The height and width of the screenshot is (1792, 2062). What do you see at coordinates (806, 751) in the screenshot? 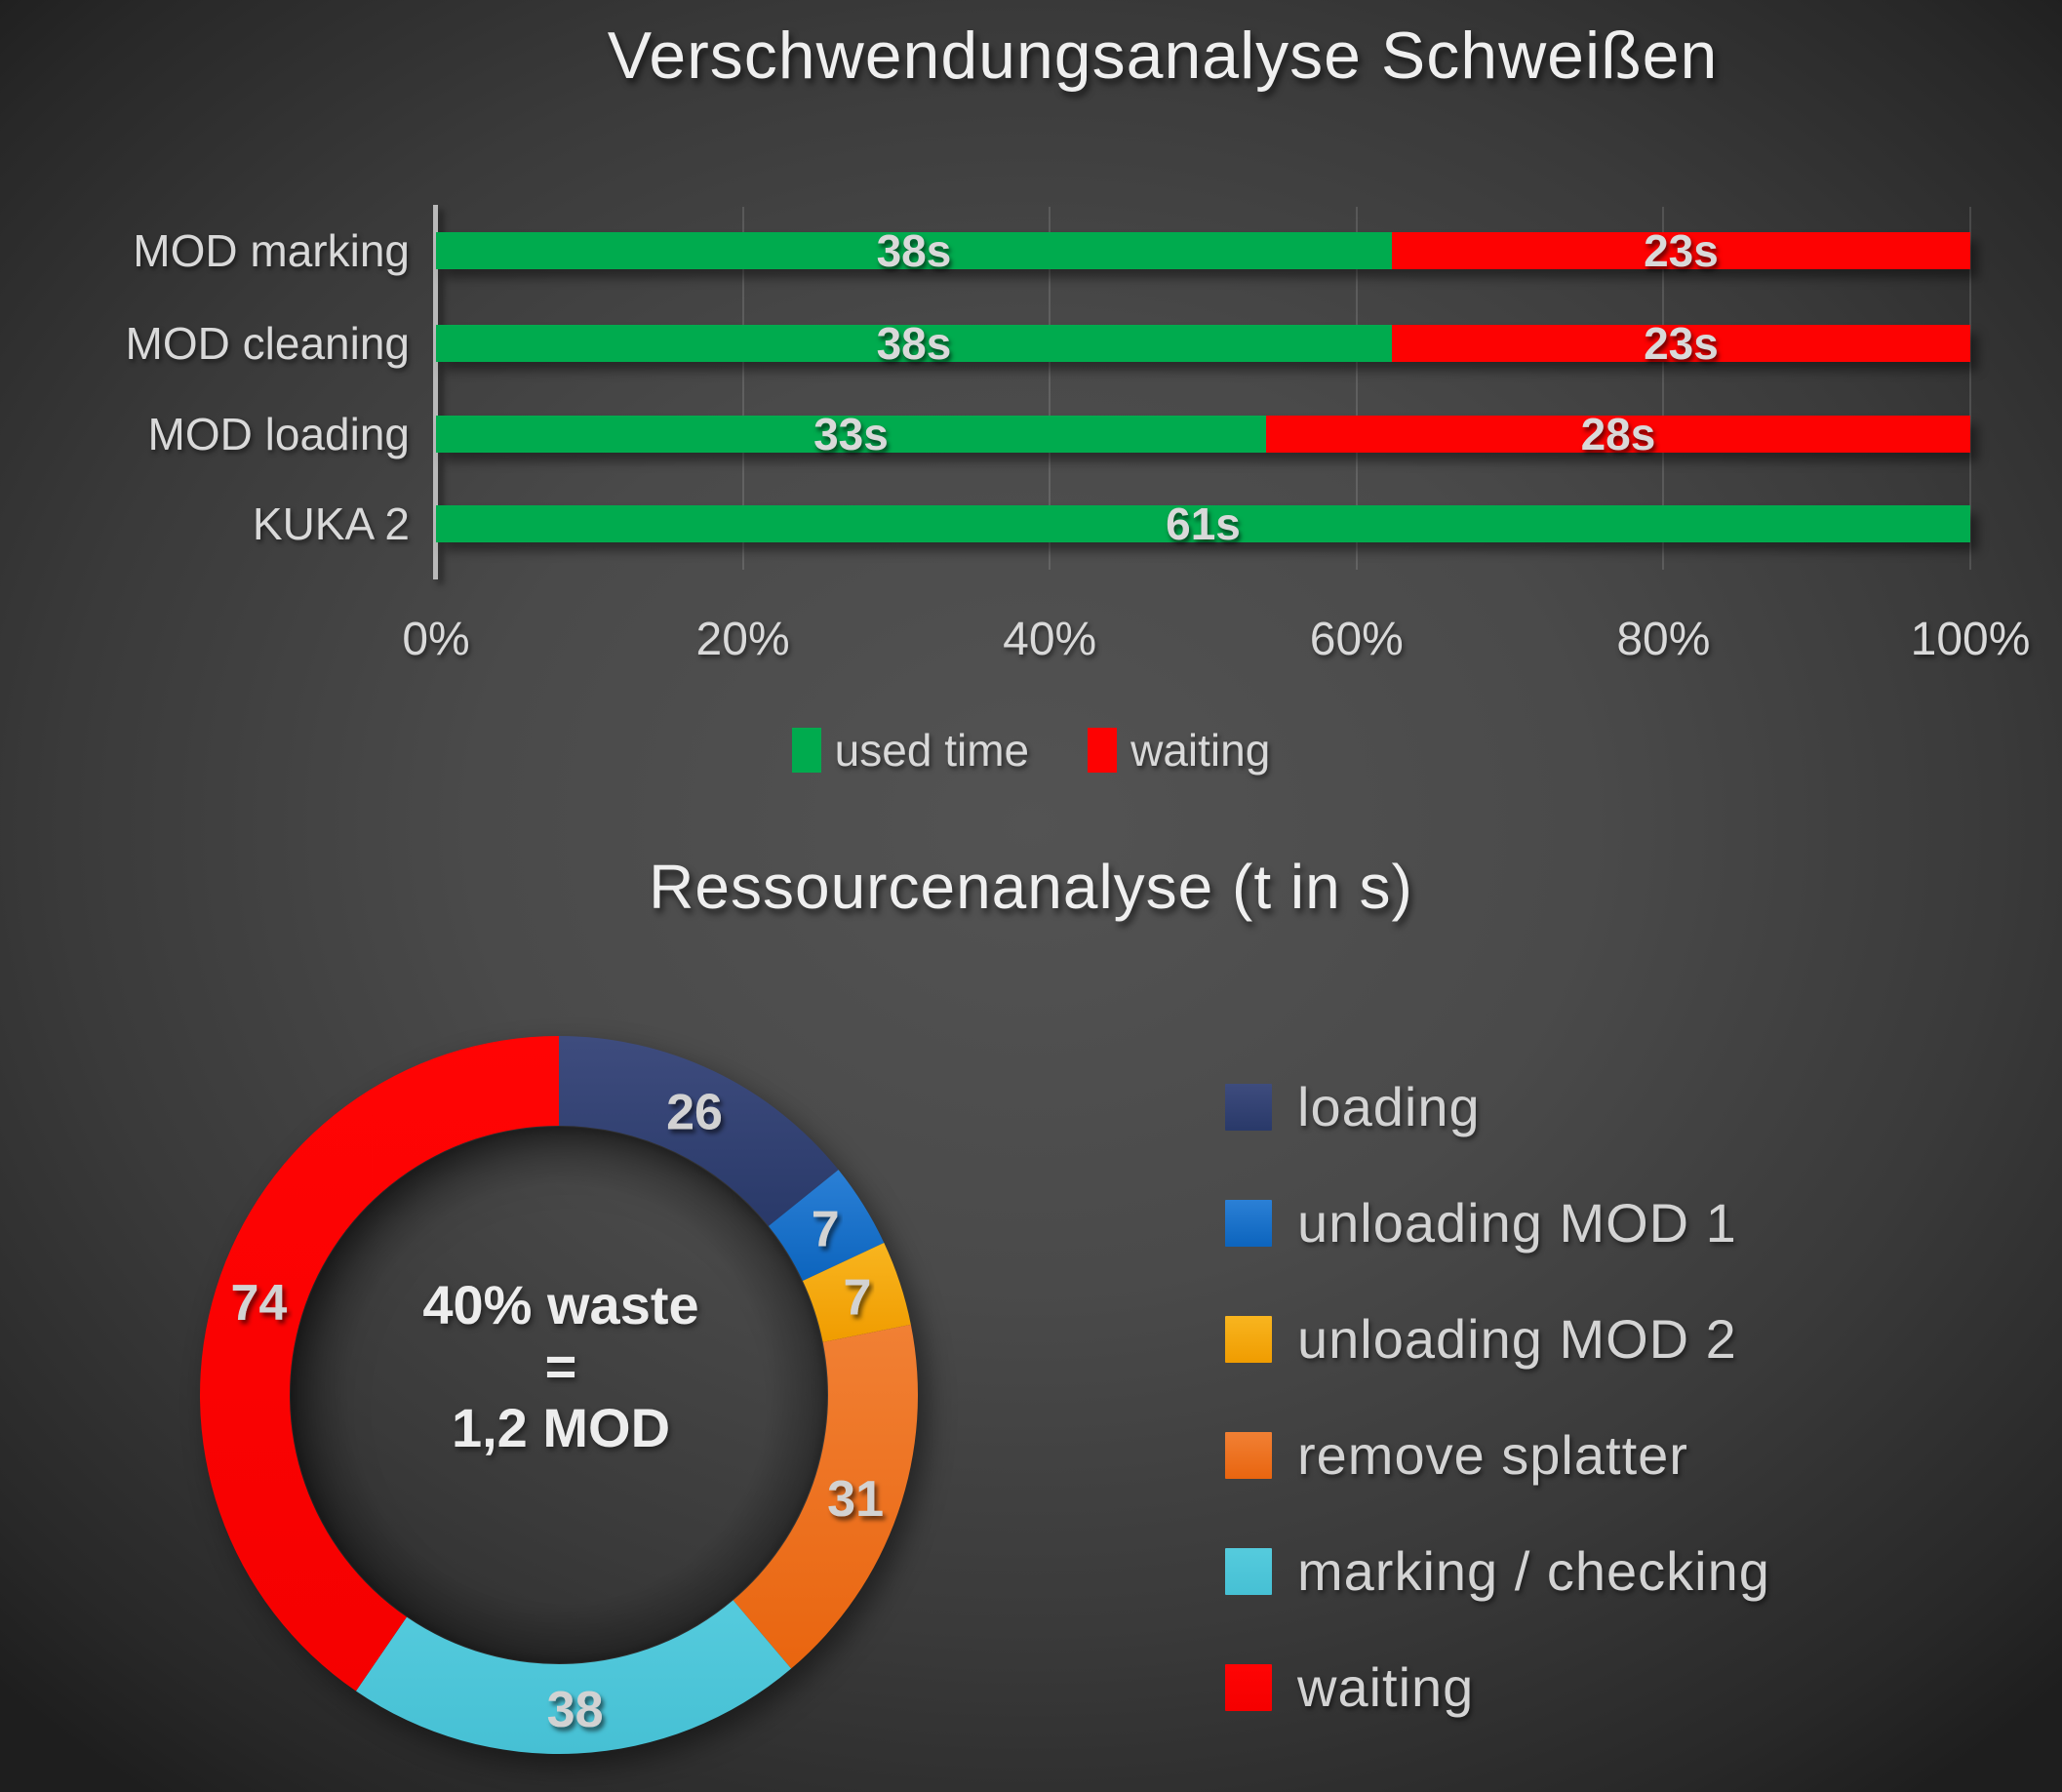
I see `legend-swatch-used-time` at bounding box center [806, 751].